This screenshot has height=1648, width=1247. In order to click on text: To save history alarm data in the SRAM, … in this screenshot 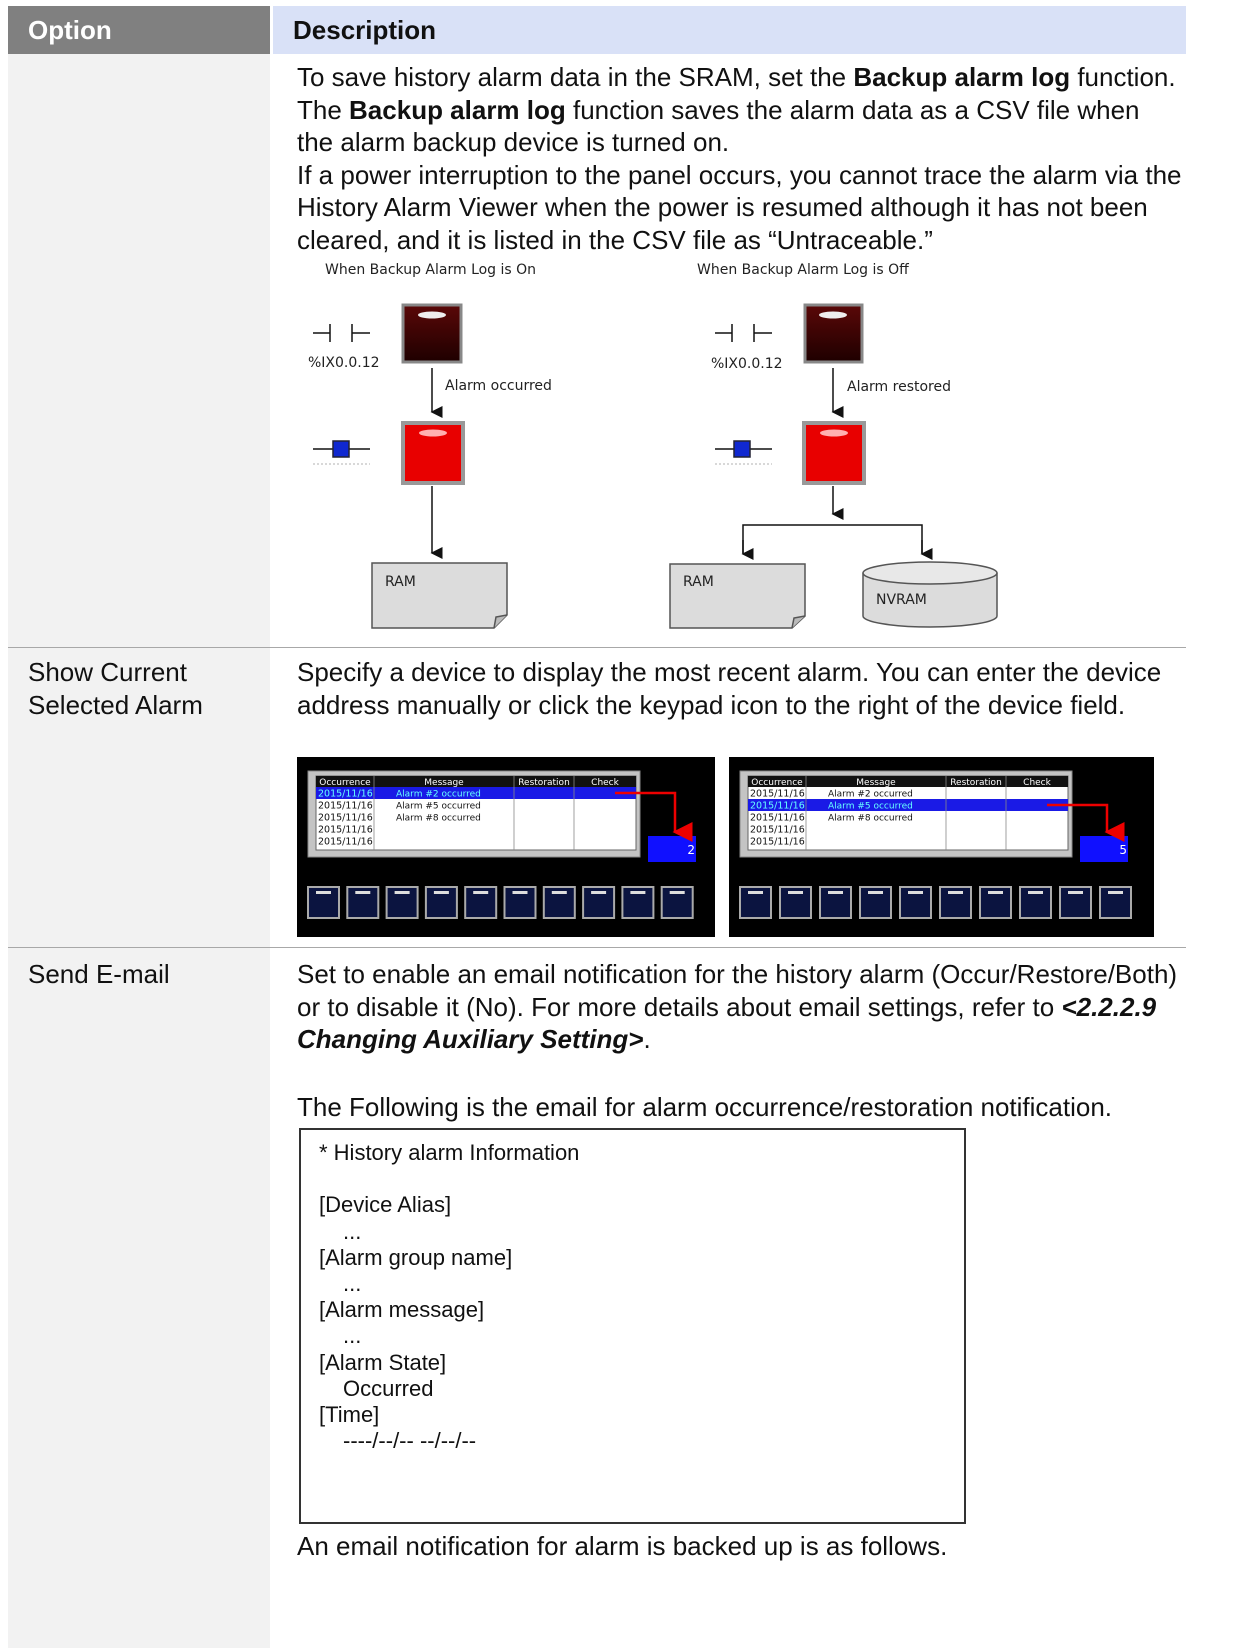, I will do `click(575, 77)`.